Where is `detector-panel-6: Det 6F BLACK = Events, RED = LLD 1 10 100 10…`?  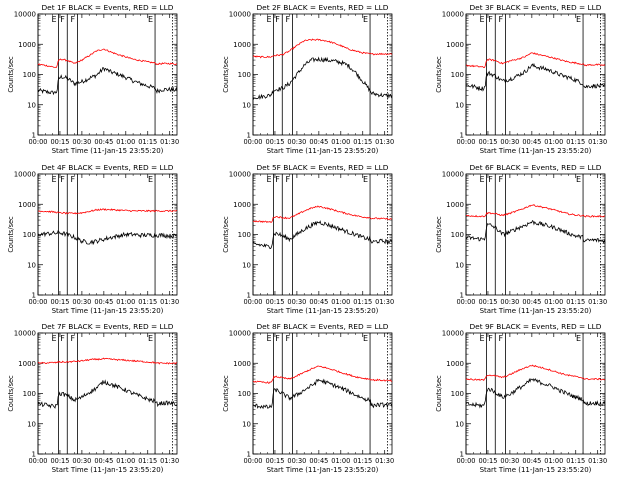
detector-panel-6: Det 6F BLACK = Events, RED = LLD 1 10 100 10… is located at coordinates (521, 239).